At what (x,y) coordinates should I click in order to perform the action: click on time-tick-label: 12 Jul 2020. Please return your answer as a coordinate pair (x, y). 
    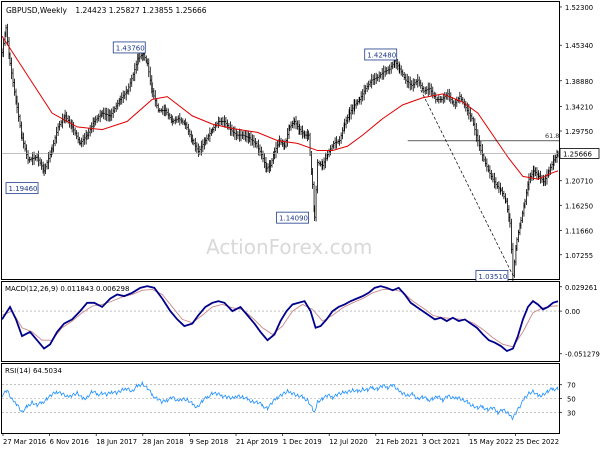
    Looking at the image, I should click on (348, 442).